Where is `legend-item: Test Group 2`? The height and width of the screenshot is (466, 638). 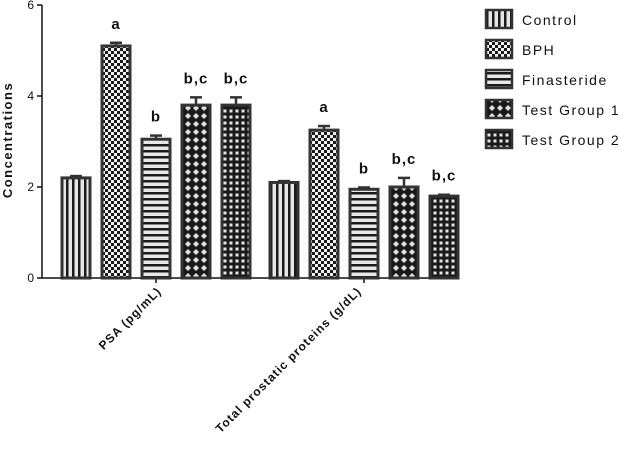
legend-item: Test Group 2 is located at coordinates (552, 139).